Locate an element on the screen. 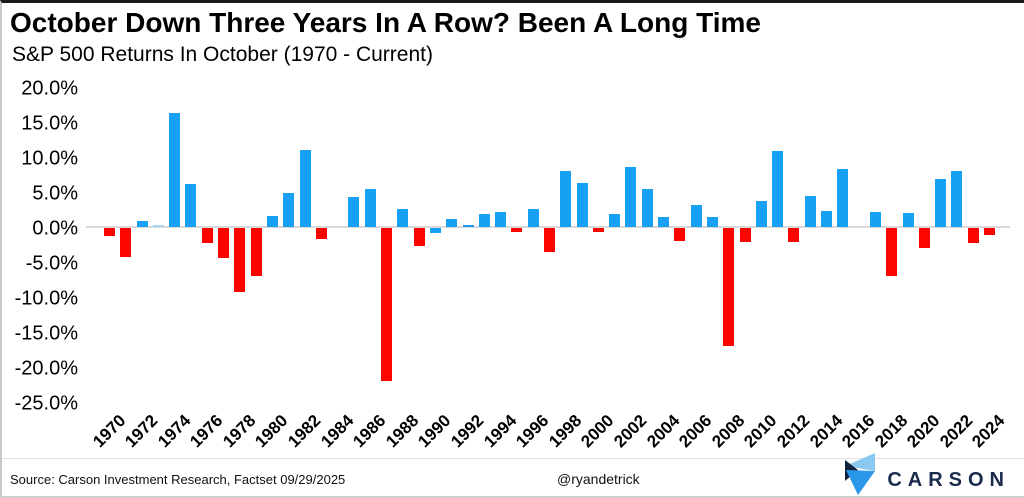  x-tick-label: 2006 is located at coordinates (695, 431).